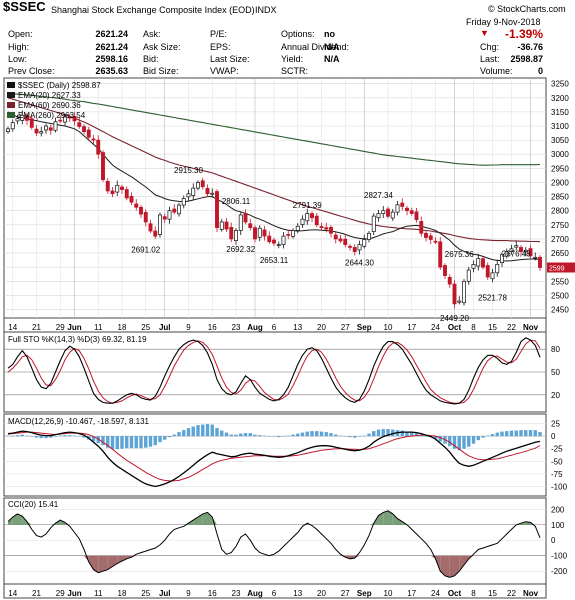 The height and width of the screenshot is (600, 575). I want to click on xaxis-tick-label: 29, so click(60, 327).